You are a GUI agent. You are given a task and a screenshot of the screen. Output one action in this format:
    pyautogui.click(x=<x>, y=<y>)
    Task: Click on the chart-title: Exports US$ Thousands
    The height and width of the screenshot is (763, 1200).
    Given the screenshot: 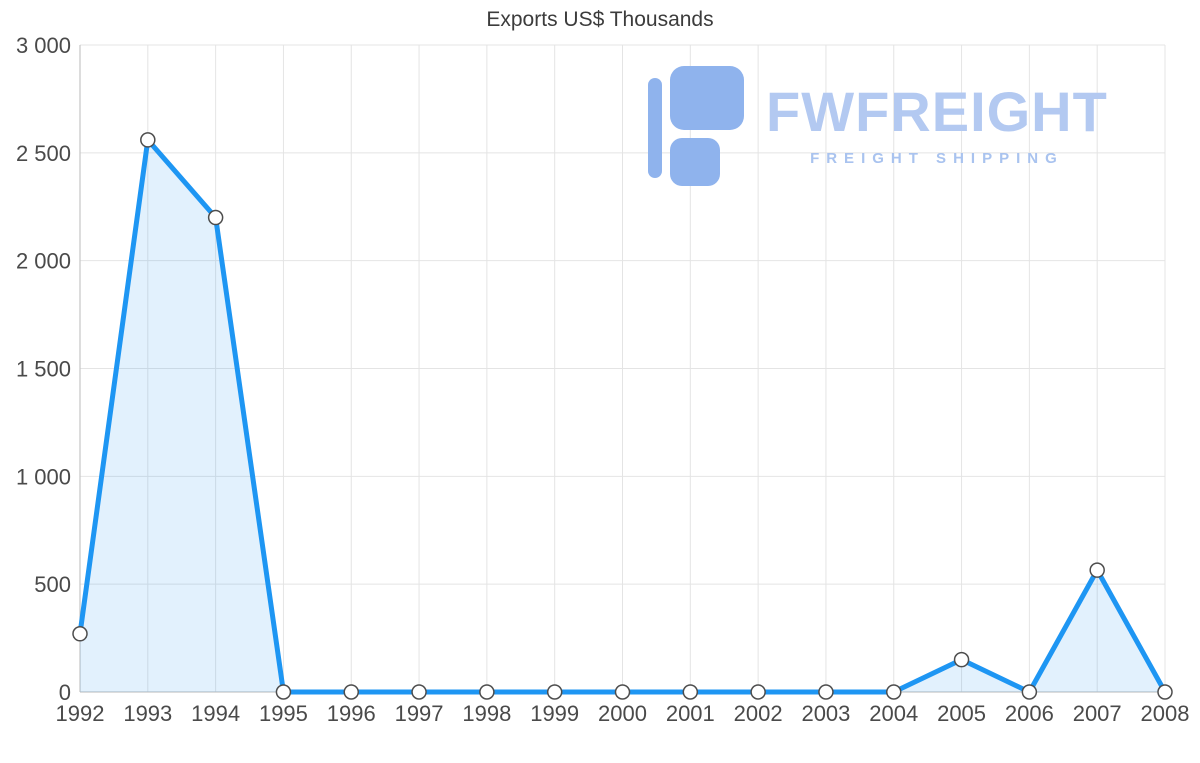 What is the action you would take?
    pyautogui.click(x=600, y=19)
    